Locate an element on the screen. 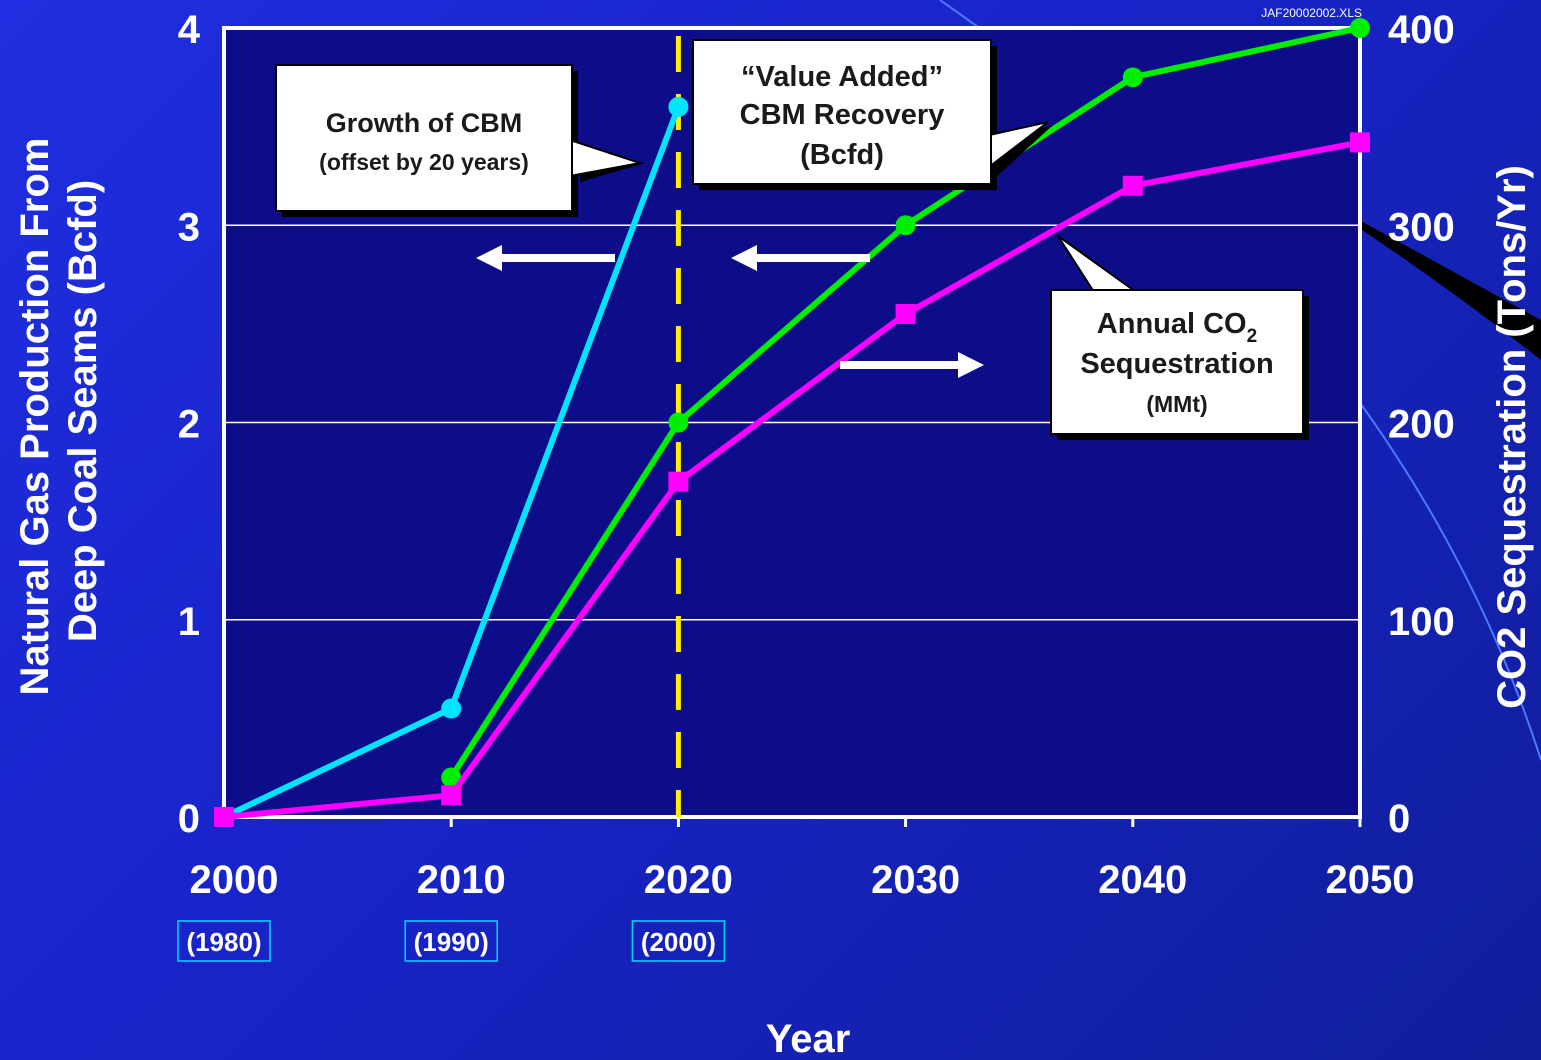 The height and width of the screenshot is (1060, 1541). point-value-added-cbm-2020 is located at coordinates (678, 422).